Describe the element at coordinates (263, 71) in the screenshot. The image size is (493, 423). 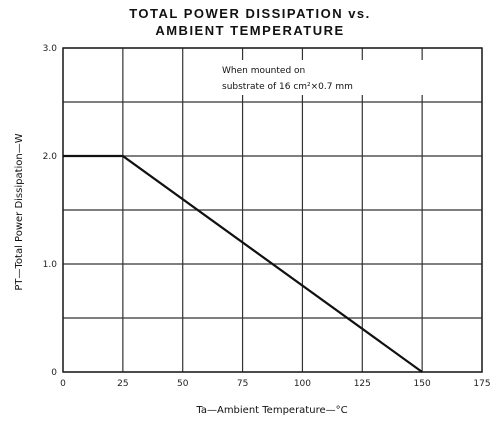
I see `annotation-line1: When mounted on` at that location.